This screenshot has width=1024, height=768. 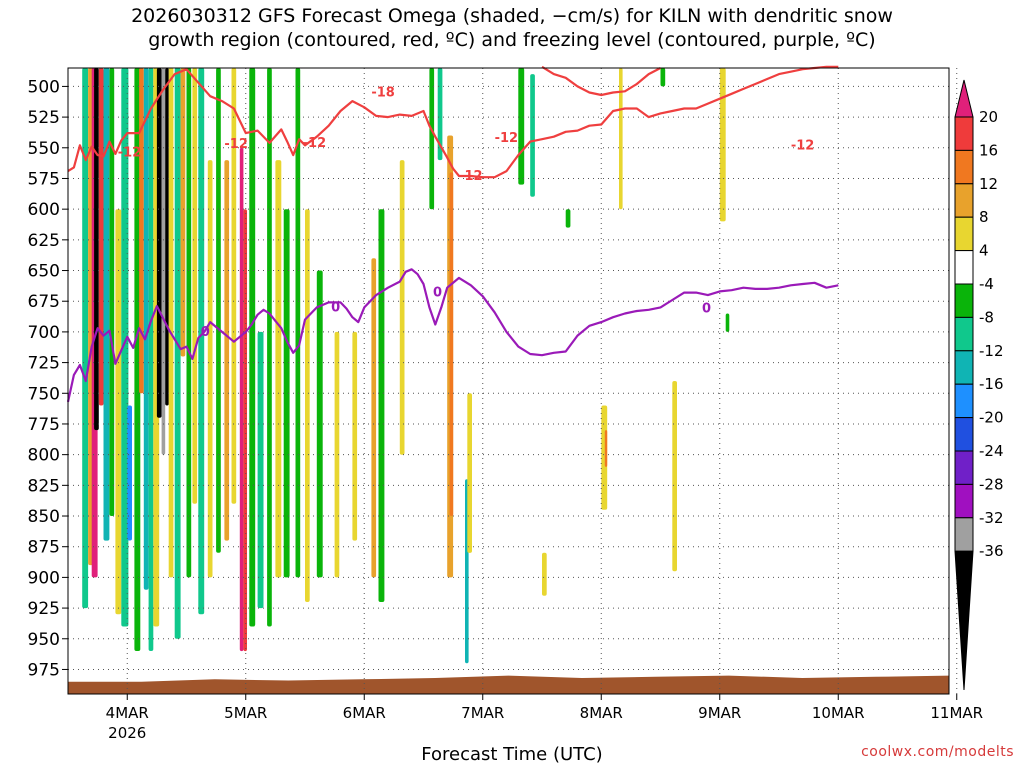 What do you see at coordinates (803, 145) in the screenshot?
I see `contour-label-5: -12` at bounding box center [803, 145].